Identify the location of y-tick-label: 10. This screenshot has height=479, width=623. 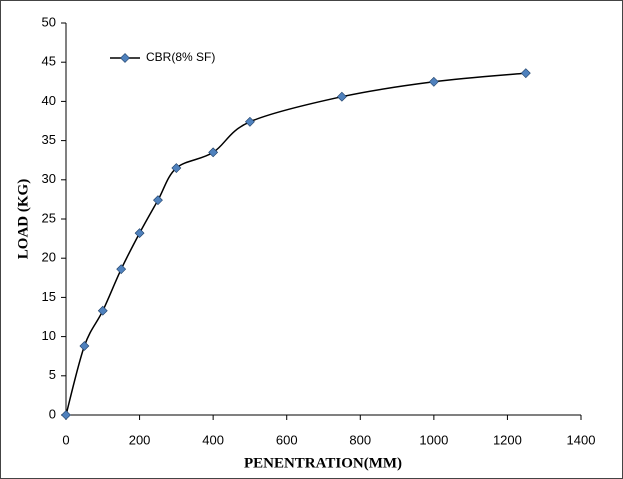
(49, 335).